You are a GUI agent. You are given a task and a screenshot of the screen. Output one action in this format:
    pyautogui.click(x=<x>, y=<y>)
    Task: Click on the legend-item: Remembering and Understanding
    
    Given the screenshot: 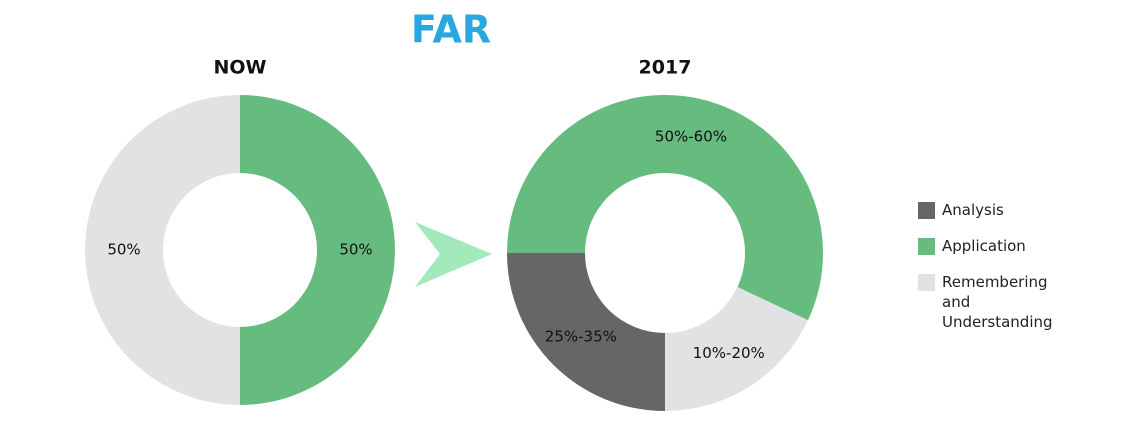 What is the action you would take?
    pyautogui.click(x=998, y=302)
    